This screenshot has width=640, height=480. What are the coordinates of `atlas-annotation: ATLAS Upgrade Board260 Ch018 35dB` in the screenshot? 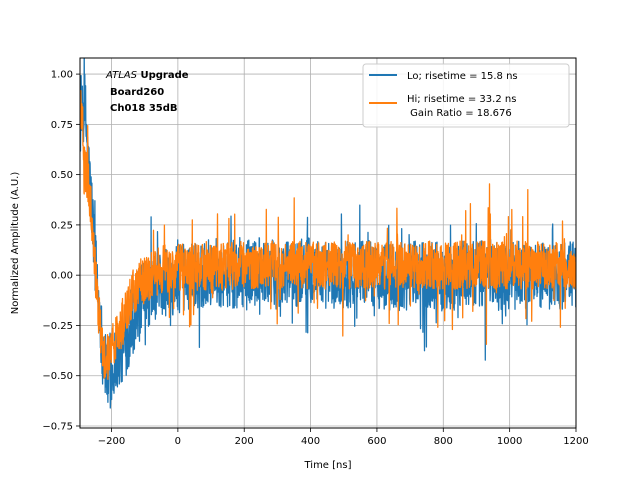 It's located at (147, 92).